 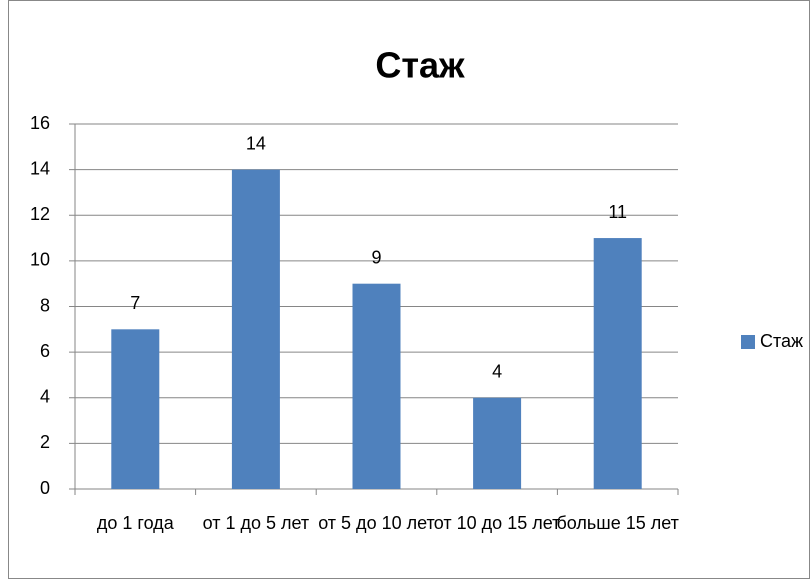 I want to click on data-label: 7, so click(x=135, y=303).